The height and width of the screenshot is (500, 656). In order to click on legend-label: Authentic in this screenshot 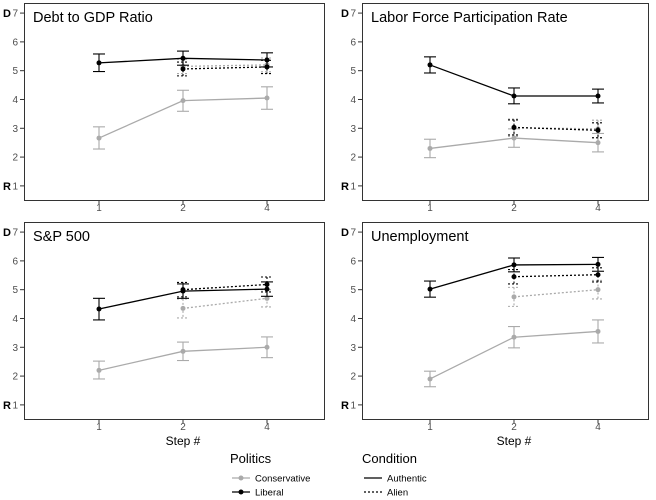, I will do `click(407, 478)`.